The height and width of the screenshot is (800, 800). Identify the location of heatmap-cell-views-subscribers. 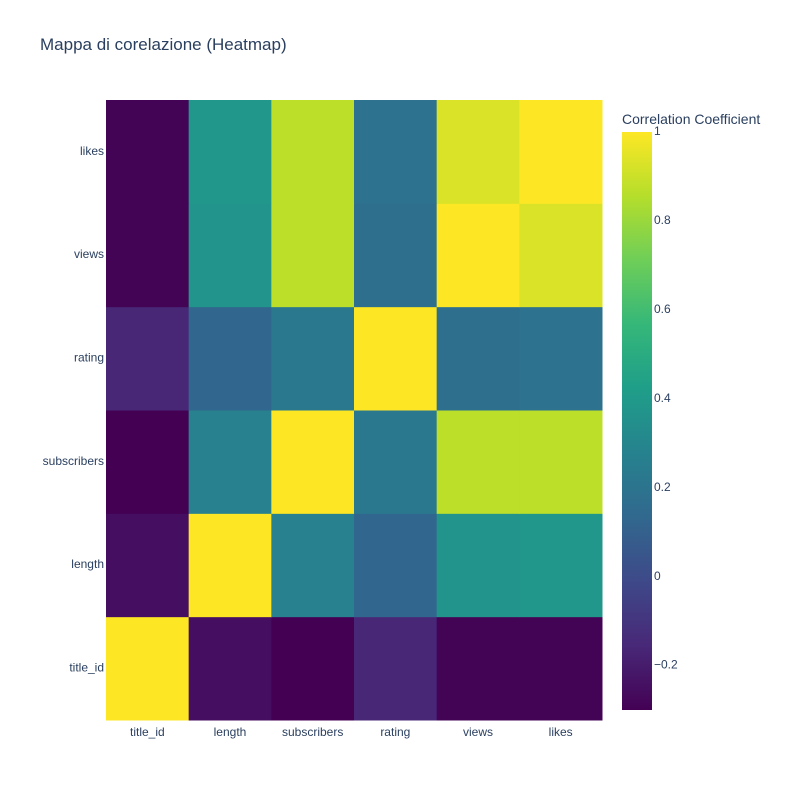
(313, 255).